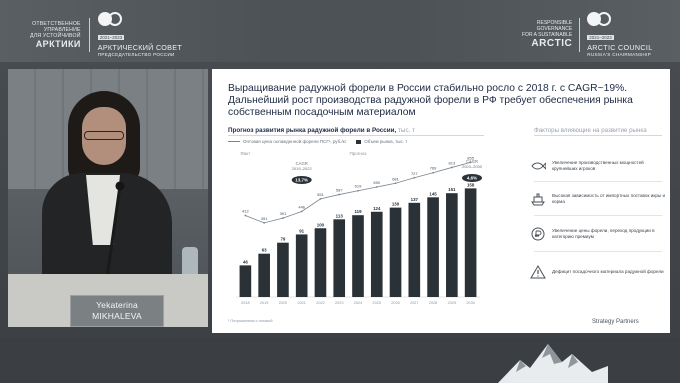 The height and width of the screenshot is (383, 680). Describe the element at coordinates (62, 29) in the screenshot. I see `left-org-line-2: УПРАВЛЕНИЕ` at that location.